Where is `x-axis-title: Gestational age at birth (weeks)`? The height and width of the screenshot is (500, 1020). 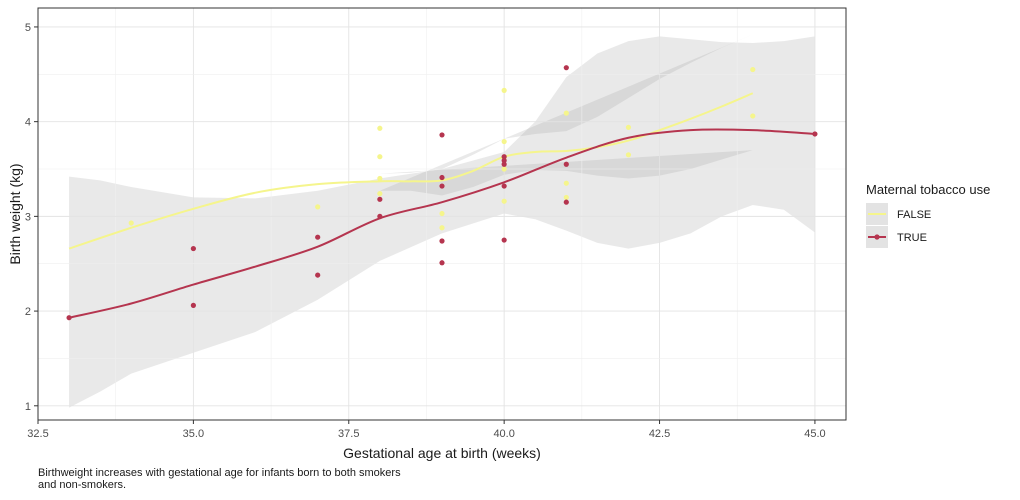 x-axis-title: Gestational age at birth (weeks) is located at coordinates (442, 453).